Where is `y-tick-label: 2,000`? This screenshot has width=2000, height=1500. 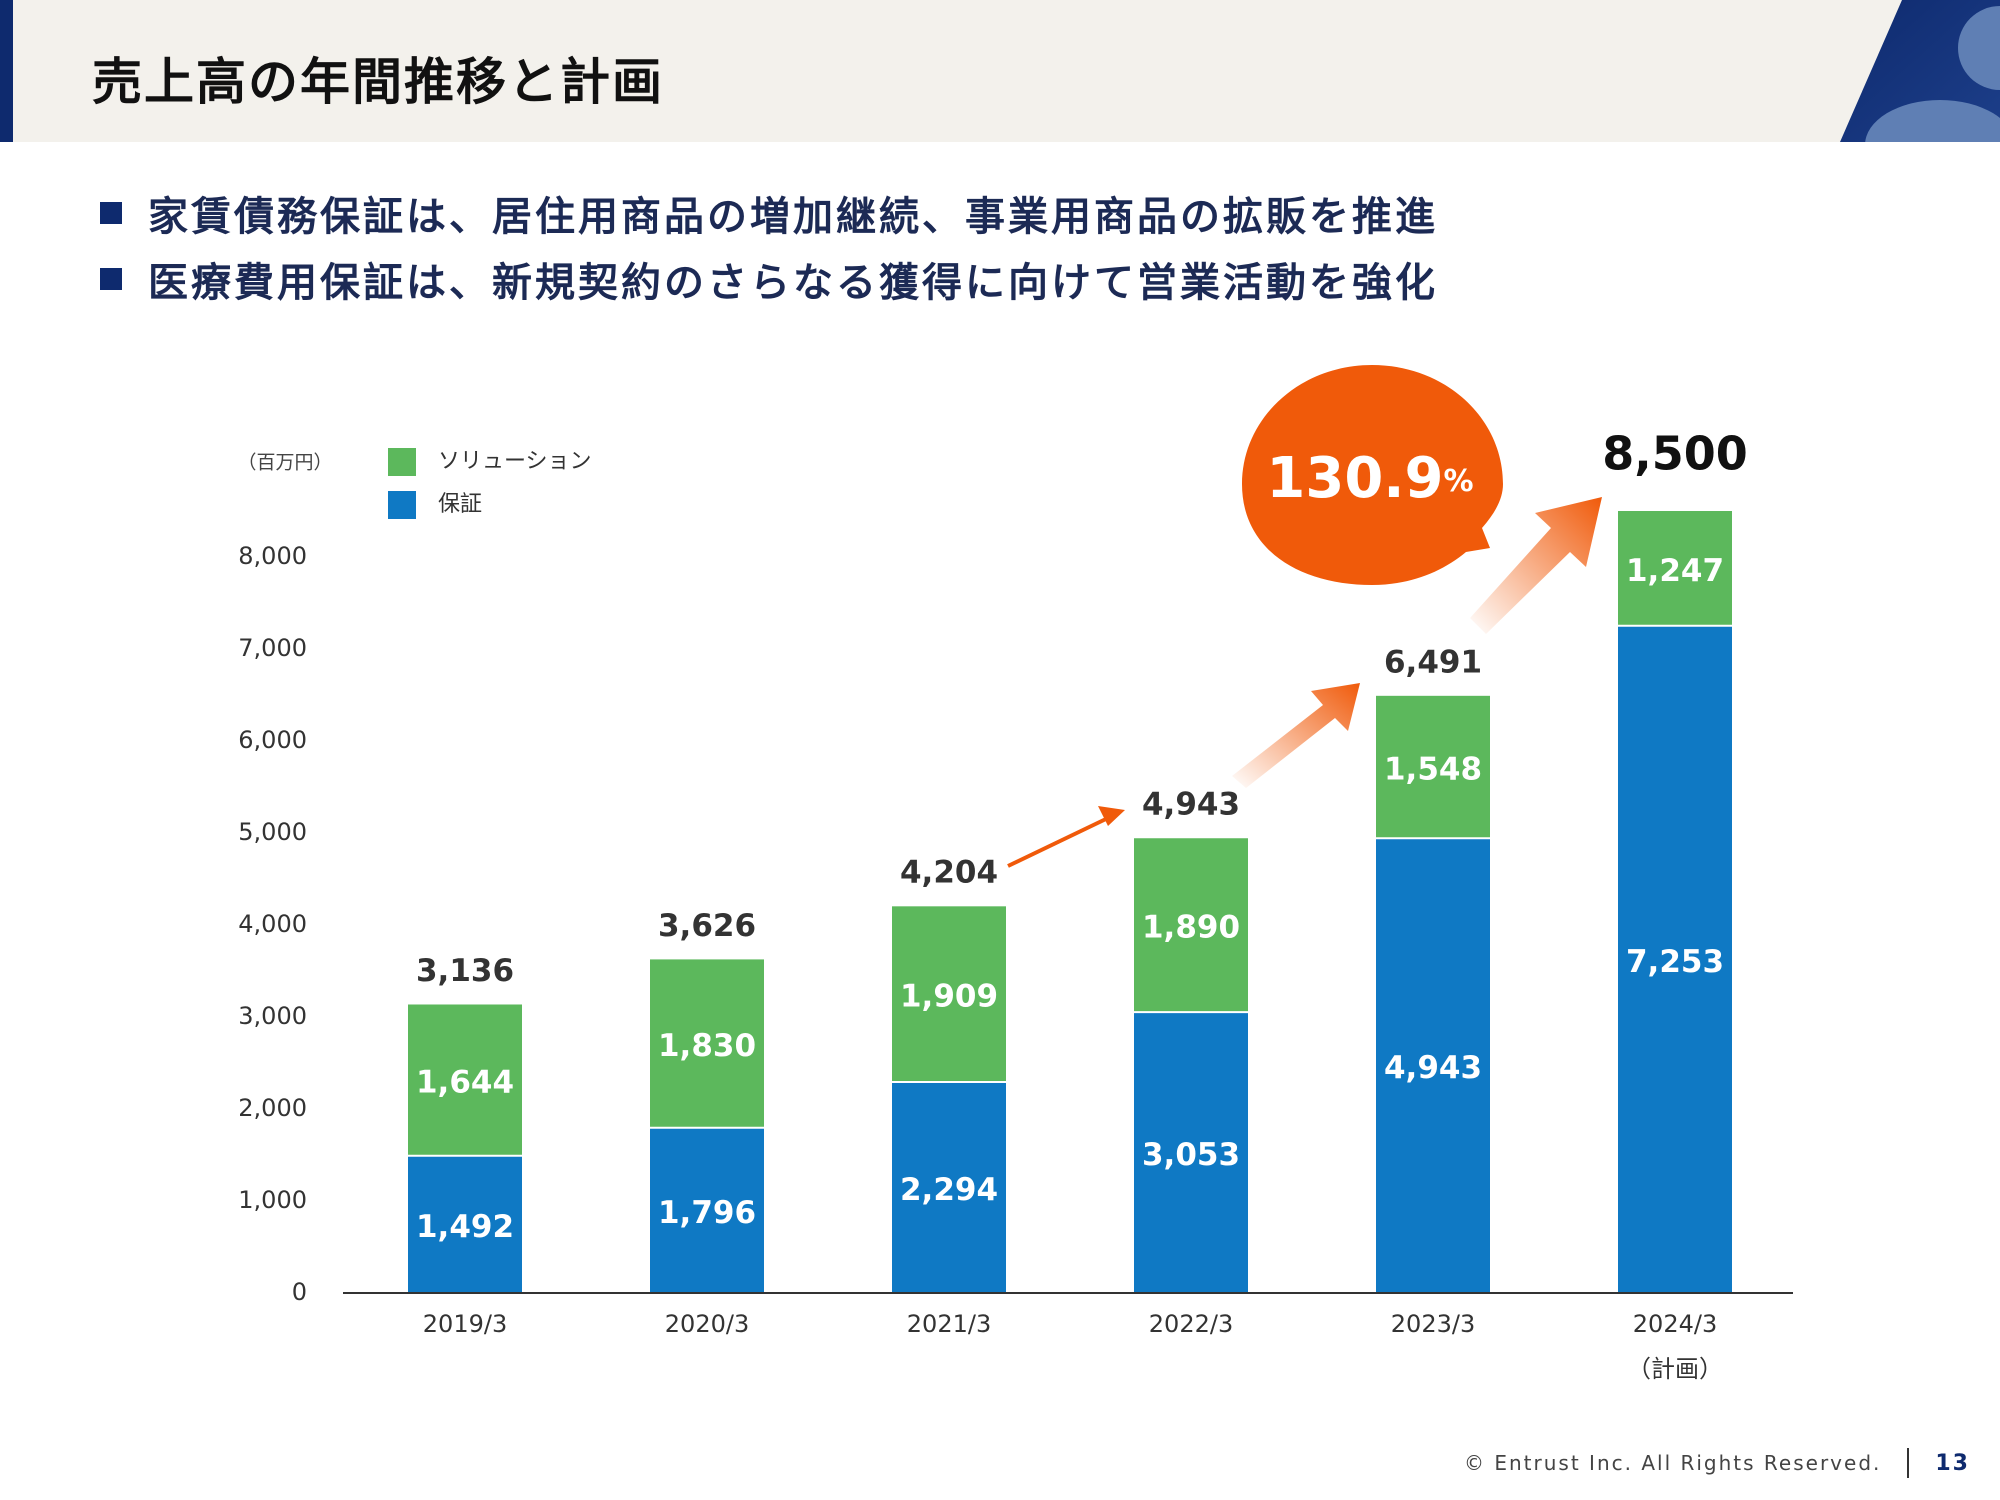 y-tick-label: 2,000 is located at coordinates (272, 1108).